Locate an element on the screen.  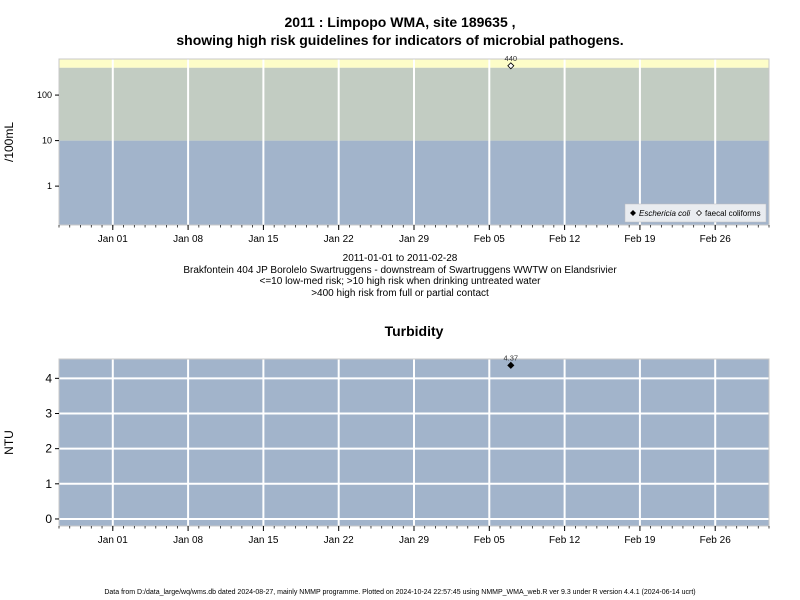
y-axis-label: NTU is located at coordinates (9, 442).